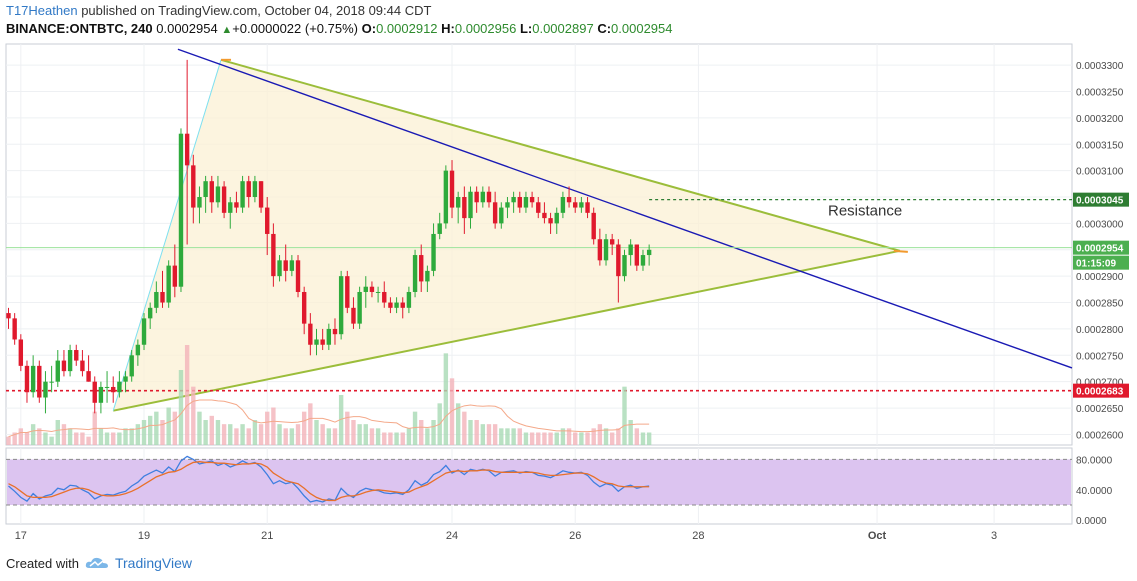  I want to click on volume-ma-line, so click(329, 418).